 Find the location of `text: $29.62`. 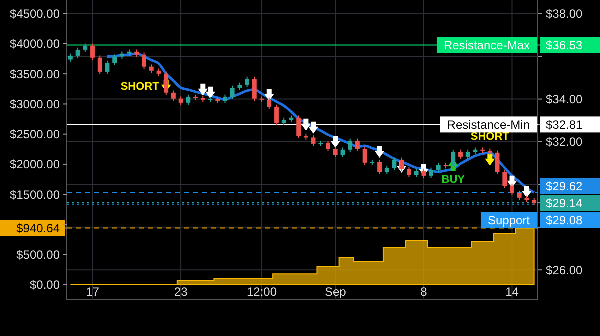

text: $29.62 is located at coordinates (565, 186).